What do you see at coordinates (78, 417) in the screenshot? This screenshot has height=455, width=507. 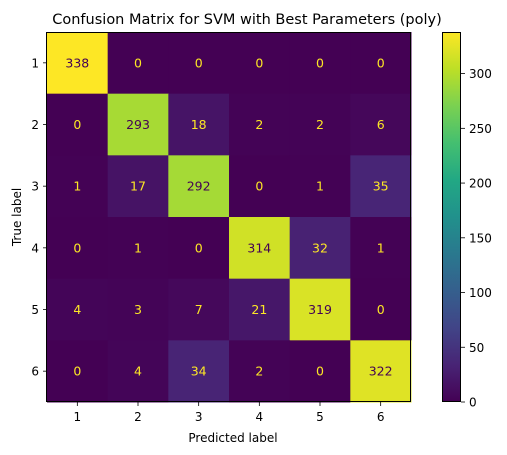 I see `x-tick-label: 1` at bounding box center [78, 417].